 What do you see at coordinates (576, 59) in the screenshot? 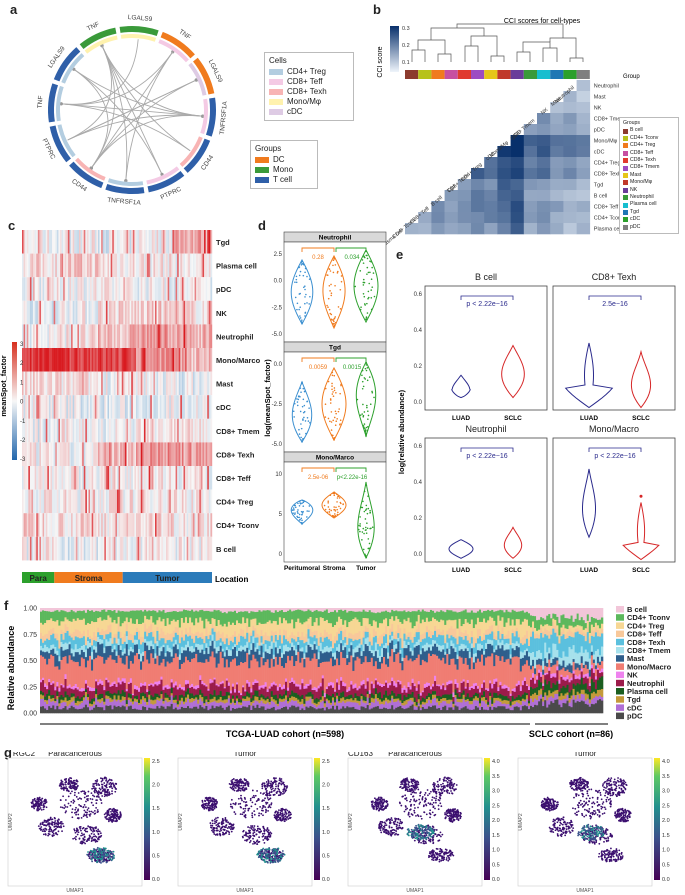
I see `cci-dendrogram-branch` at bounding box center [576, 59].